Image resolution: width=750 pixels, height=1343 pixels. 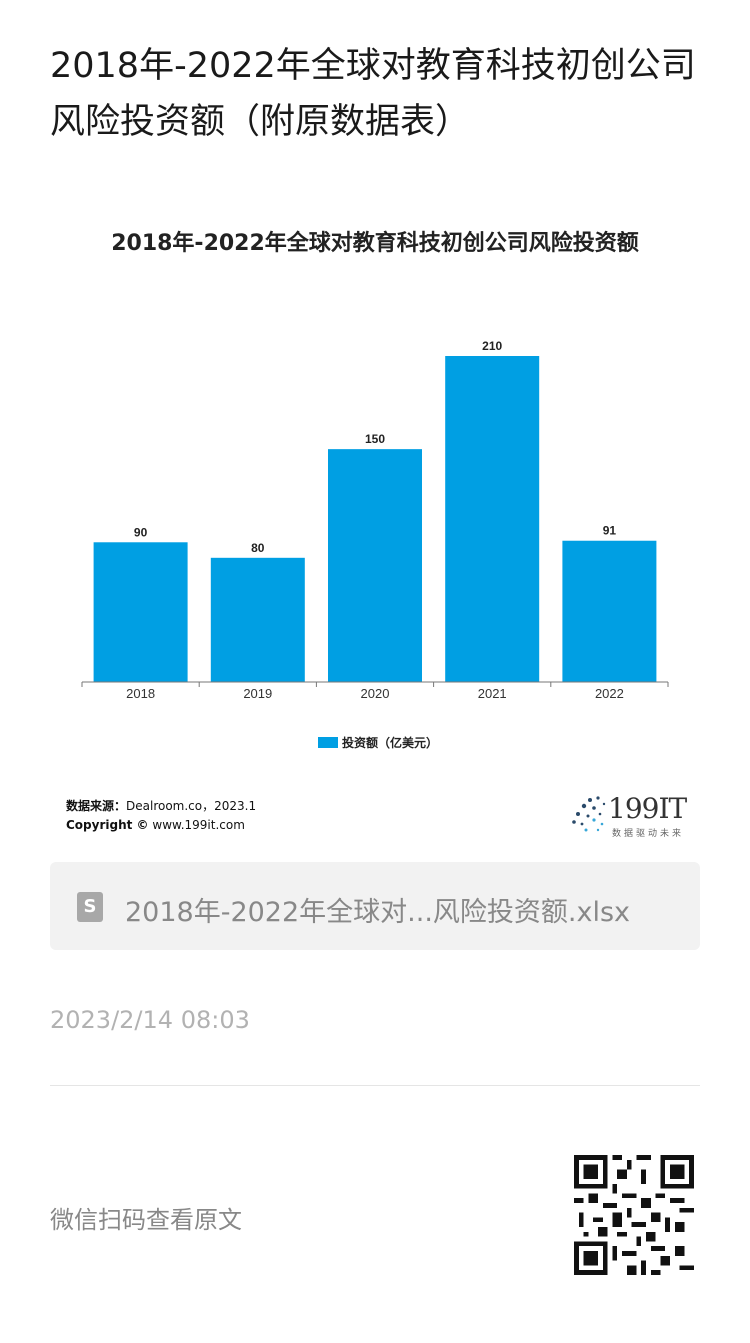 I want to click on copyright-value: www.199it.com, so click(x=198, y=825).